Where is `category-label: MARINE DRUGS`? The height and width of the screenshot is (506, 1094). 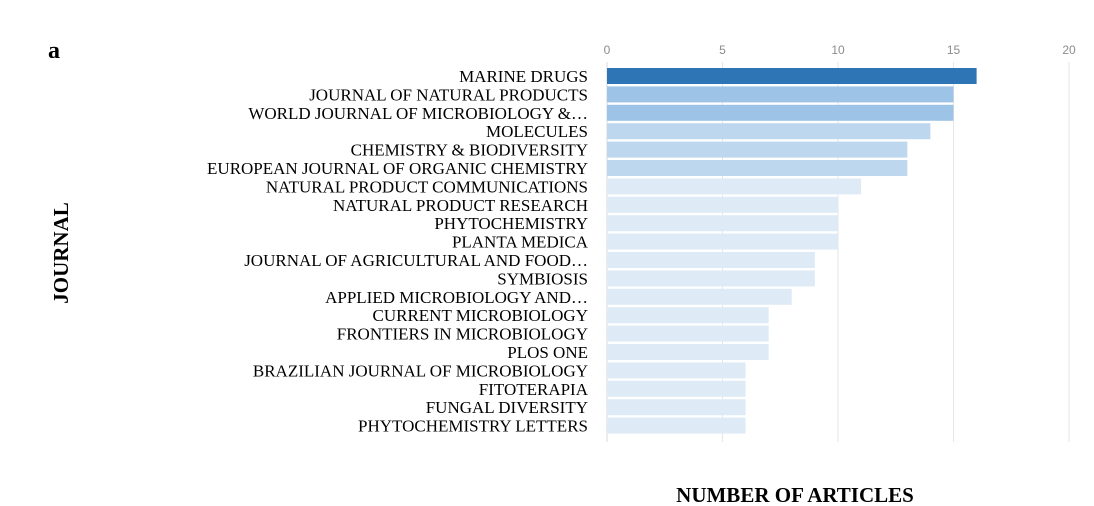 category-label: MARINE DRUGS is located at coordinates (523, 76).